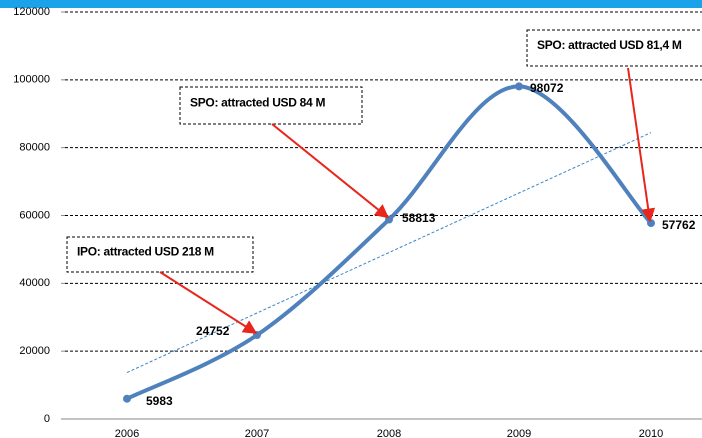  Describe the element at coordinates (145, 252) in the screenshot. I see `annotation-text: IPO: attracted USD 218 M` at that location.